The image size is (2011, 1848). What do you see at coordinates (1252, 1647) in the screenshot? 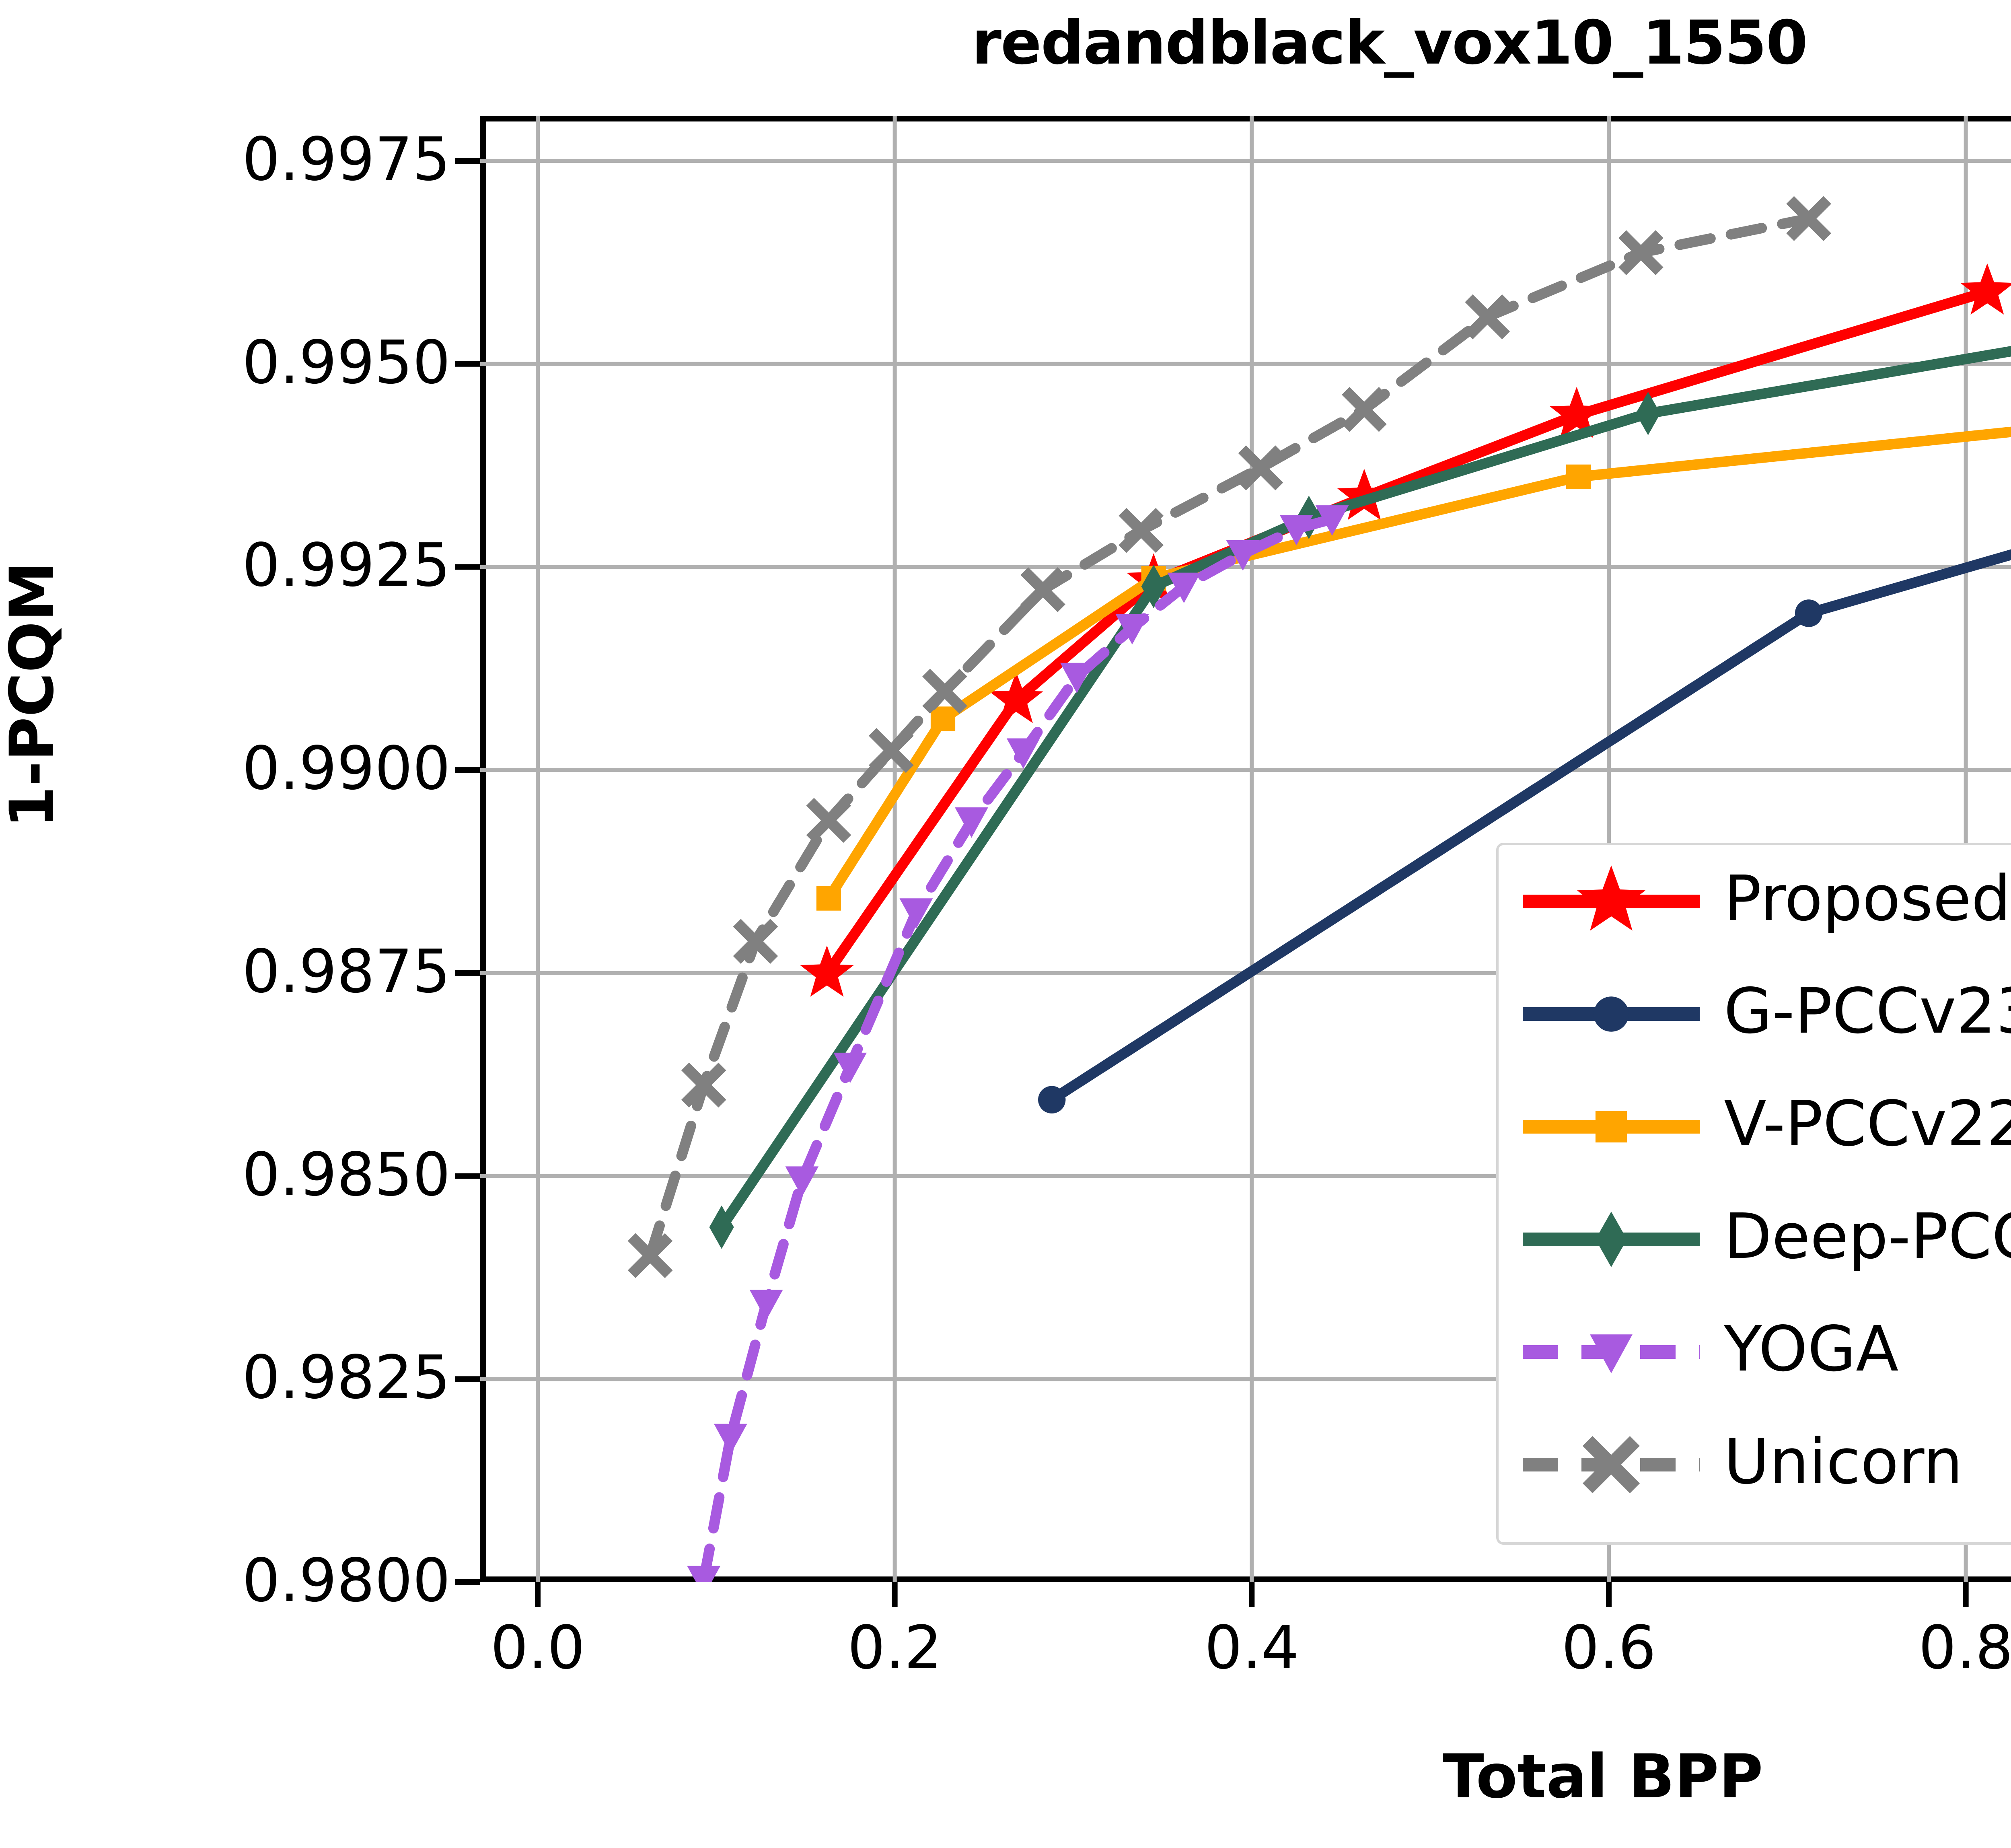
I see `x-tick-label: 0.4` at bounding box center [1252, 1647].